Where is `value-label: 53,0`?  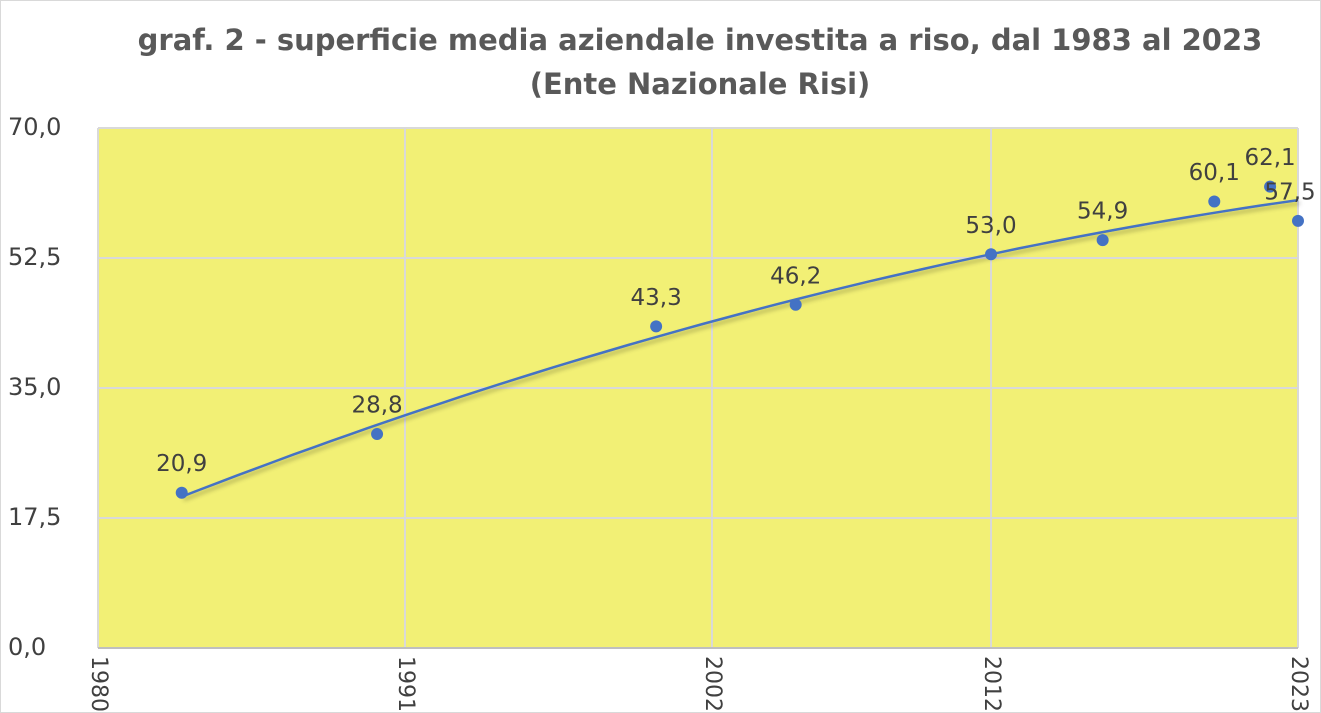 value-label: 53,0 is located at coordinates (990, 226).